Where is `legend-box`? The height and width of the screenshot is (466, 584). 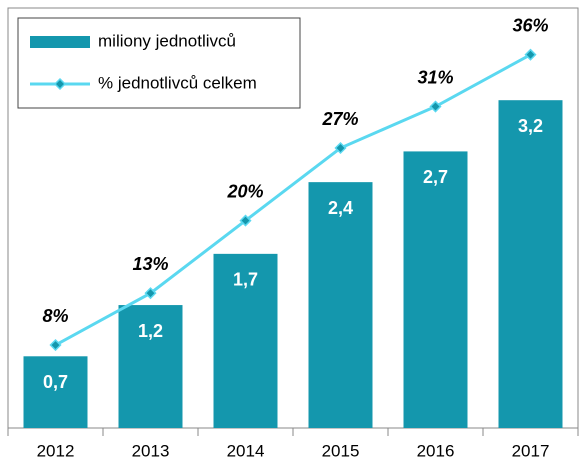 legend-box is located at coordinates (159, 63).